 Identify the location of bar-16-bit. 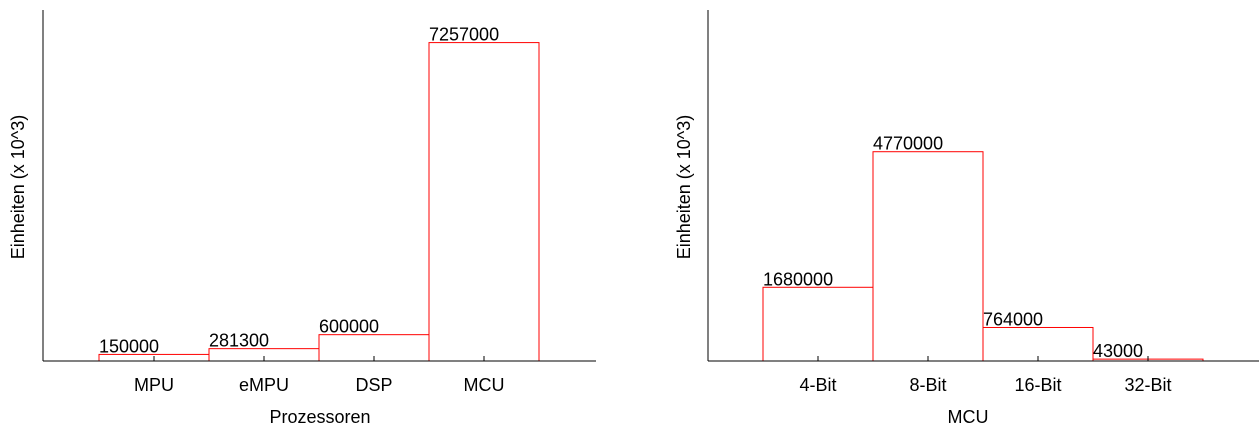
(1038, 344).